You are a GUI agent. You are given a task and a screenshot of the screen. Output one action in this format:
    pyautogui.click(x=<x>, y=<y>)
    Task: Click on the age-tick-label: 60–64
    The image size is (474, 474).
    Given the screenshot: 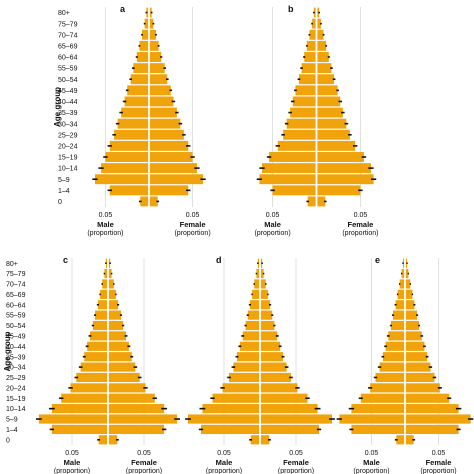 What is the action you would take?
    pyautogui.click(x=16, y=305)
    